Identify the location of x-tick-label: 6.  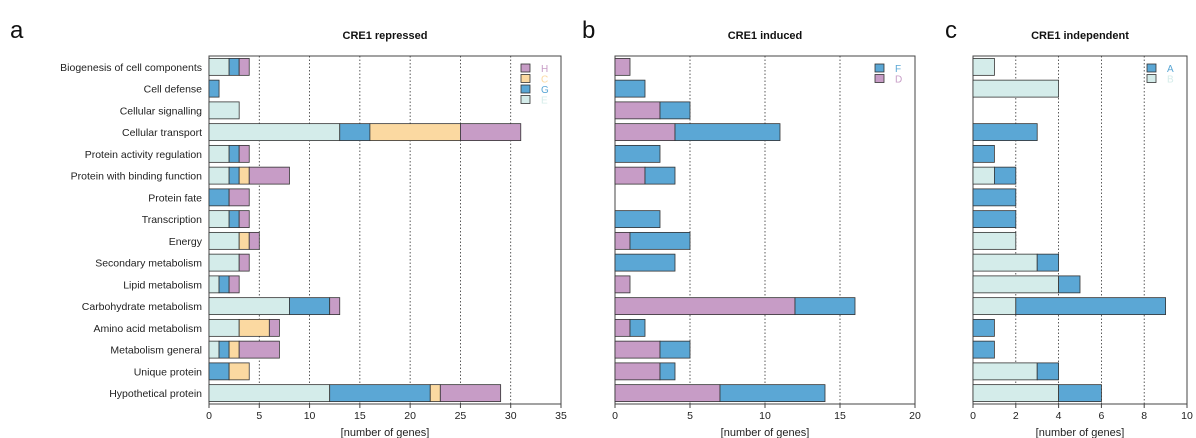
(1101, 416).